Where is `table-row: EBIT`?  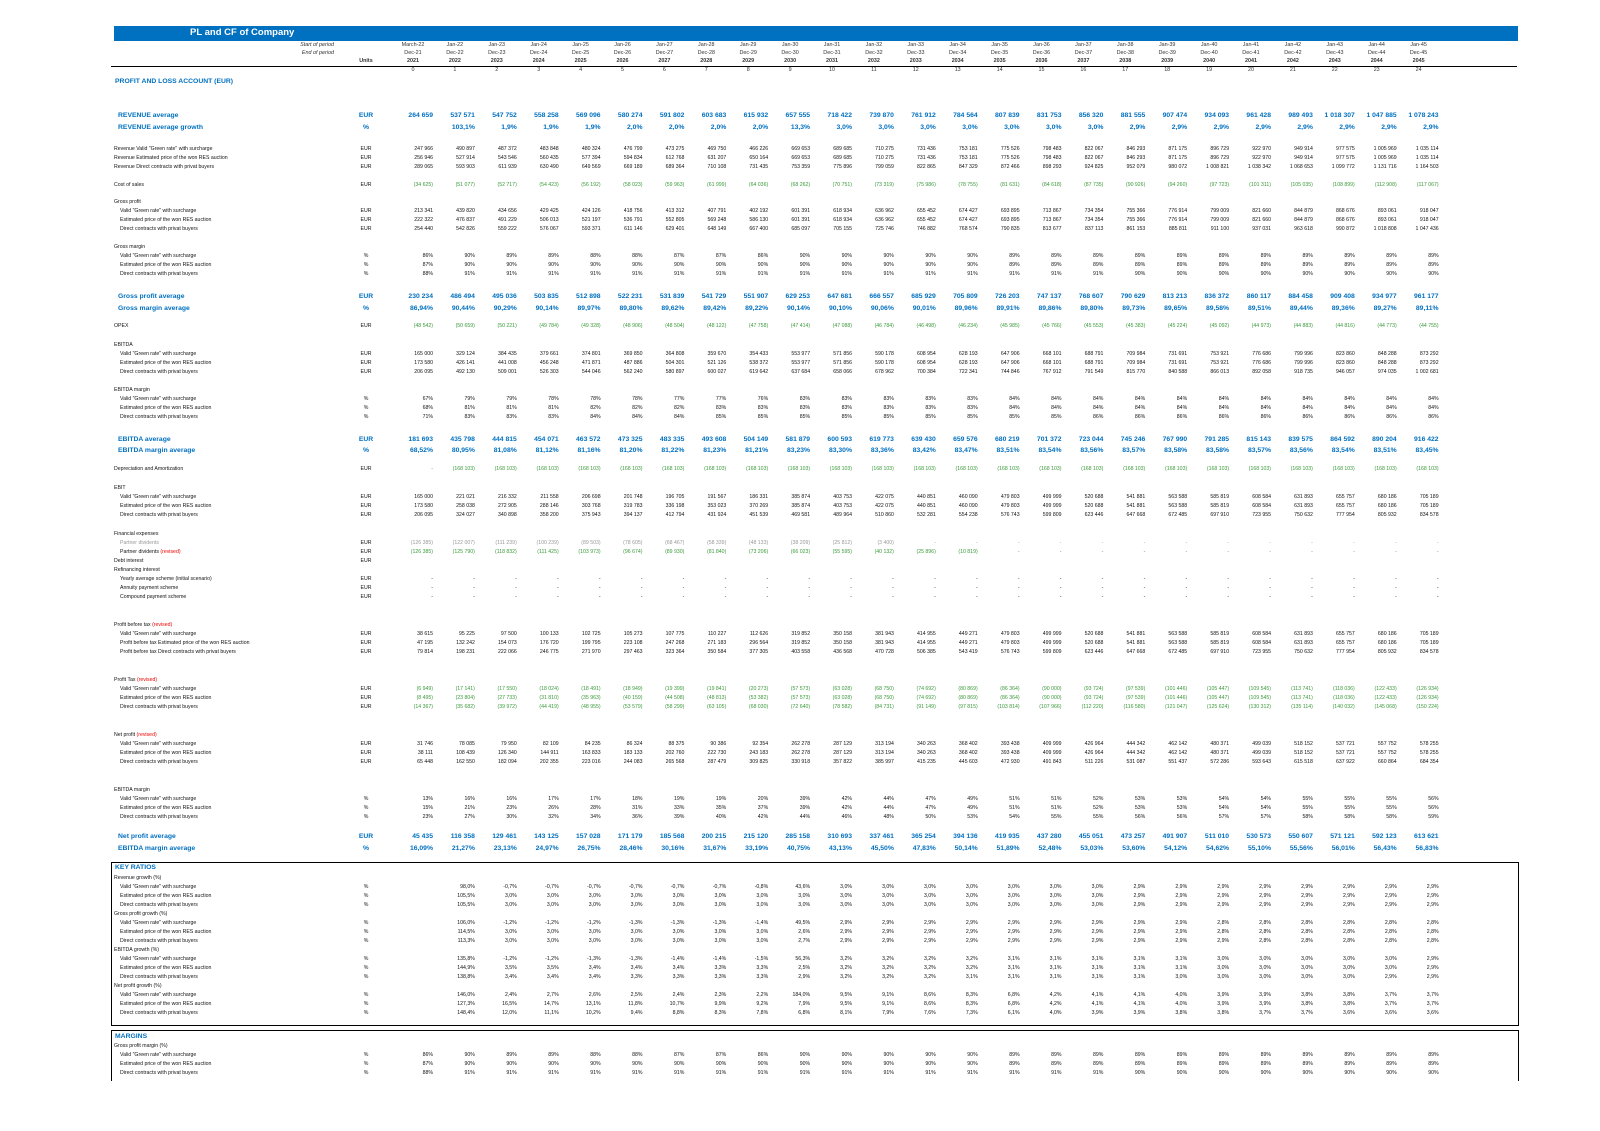
table-row: EBIT is located at coordinates (816, 488).